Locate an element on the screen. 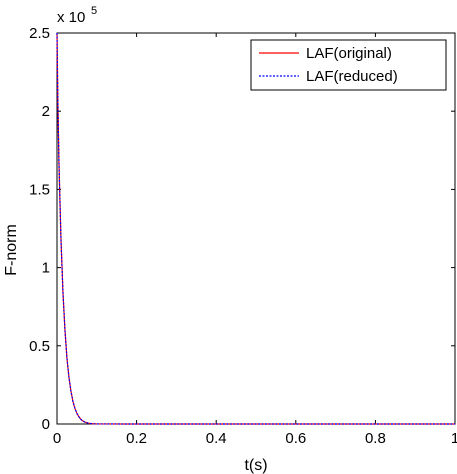  legend: LAF(original) LAF(reduced) is located at coordinates (348, 65).